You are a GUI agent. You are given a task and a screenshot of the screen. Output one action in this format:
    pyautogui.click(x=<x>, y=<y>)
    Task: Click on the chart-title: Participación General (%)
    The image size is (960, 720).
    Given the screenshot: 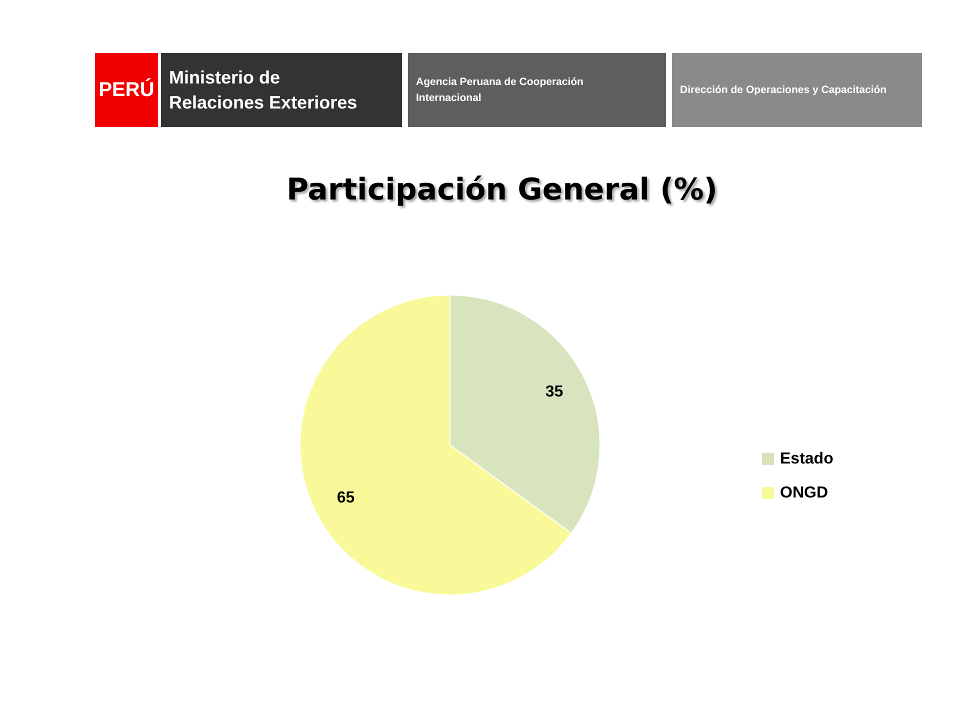 What is the action you would take?
    pyautogui.click(x=502, y=190)
    